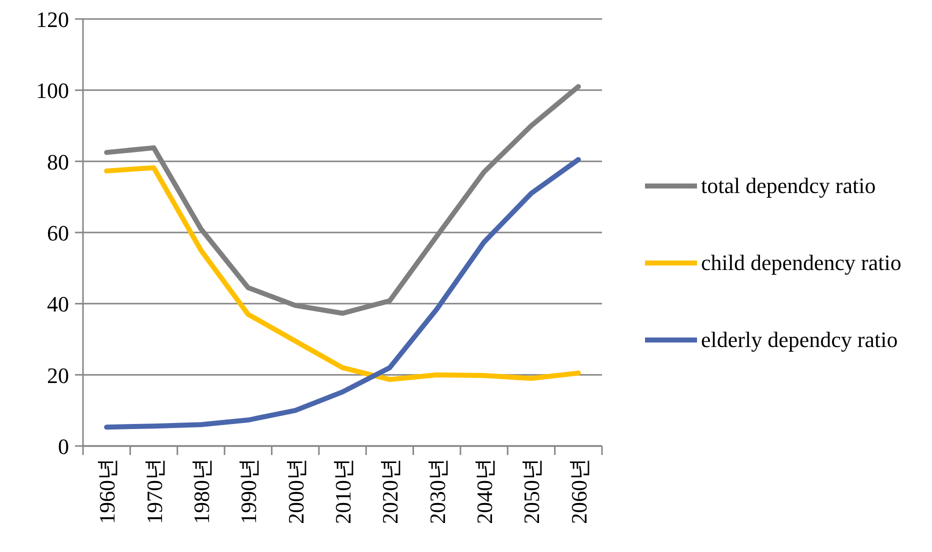  Describe the element at coordinates (437, 491) in the screenshot. I see `x-tick-label: 2030년` at that location.